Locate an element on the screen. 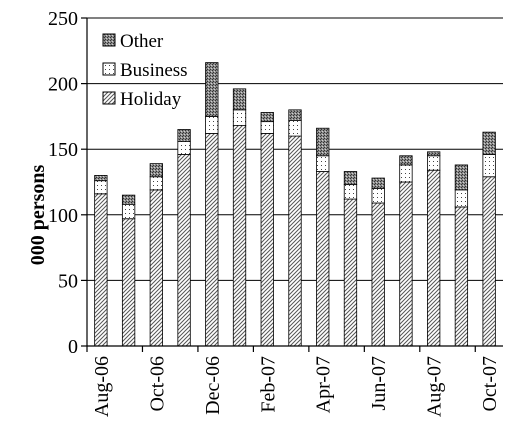 The height and width of the screenshot is (441, 506). legend-label-business: Business is located at coordinates (154, 70).